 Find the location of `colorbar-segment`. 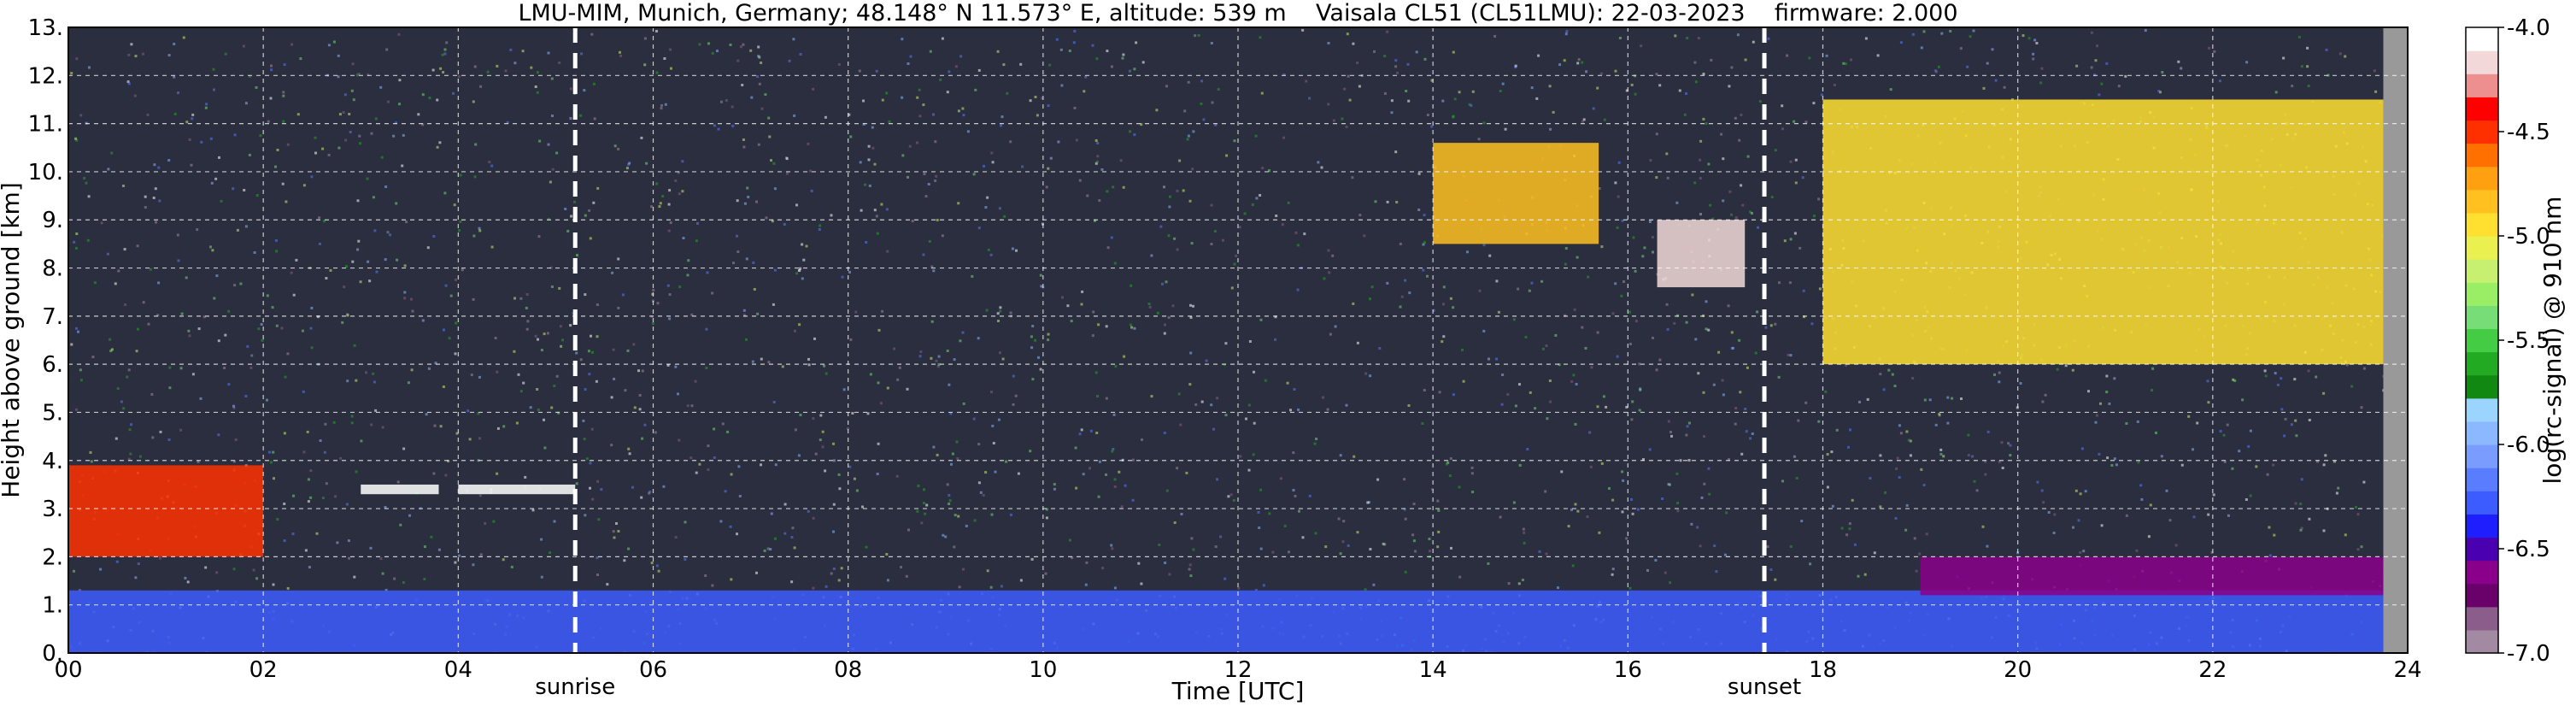

colorbar-segment is located at coordinates (2482, 178).